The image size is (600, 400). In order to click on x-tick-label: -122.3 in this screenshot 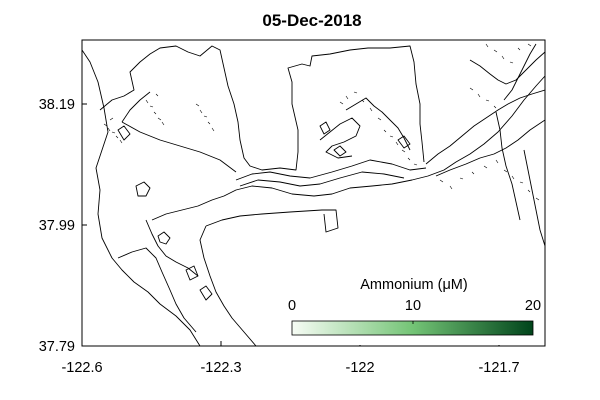, I will do `click(220, 368)`.